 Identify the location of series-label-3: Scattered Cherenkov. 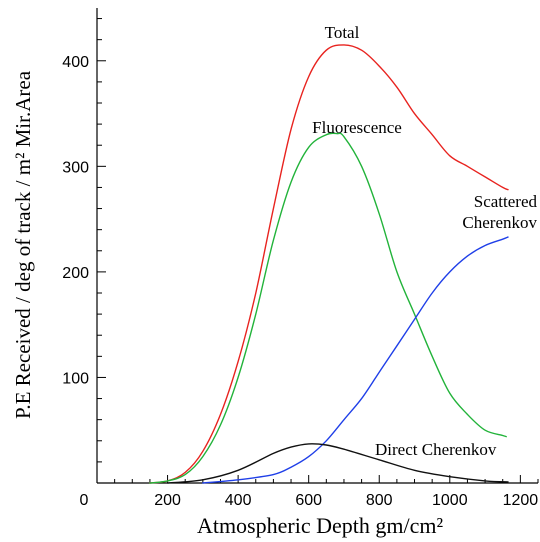
(499, 212).